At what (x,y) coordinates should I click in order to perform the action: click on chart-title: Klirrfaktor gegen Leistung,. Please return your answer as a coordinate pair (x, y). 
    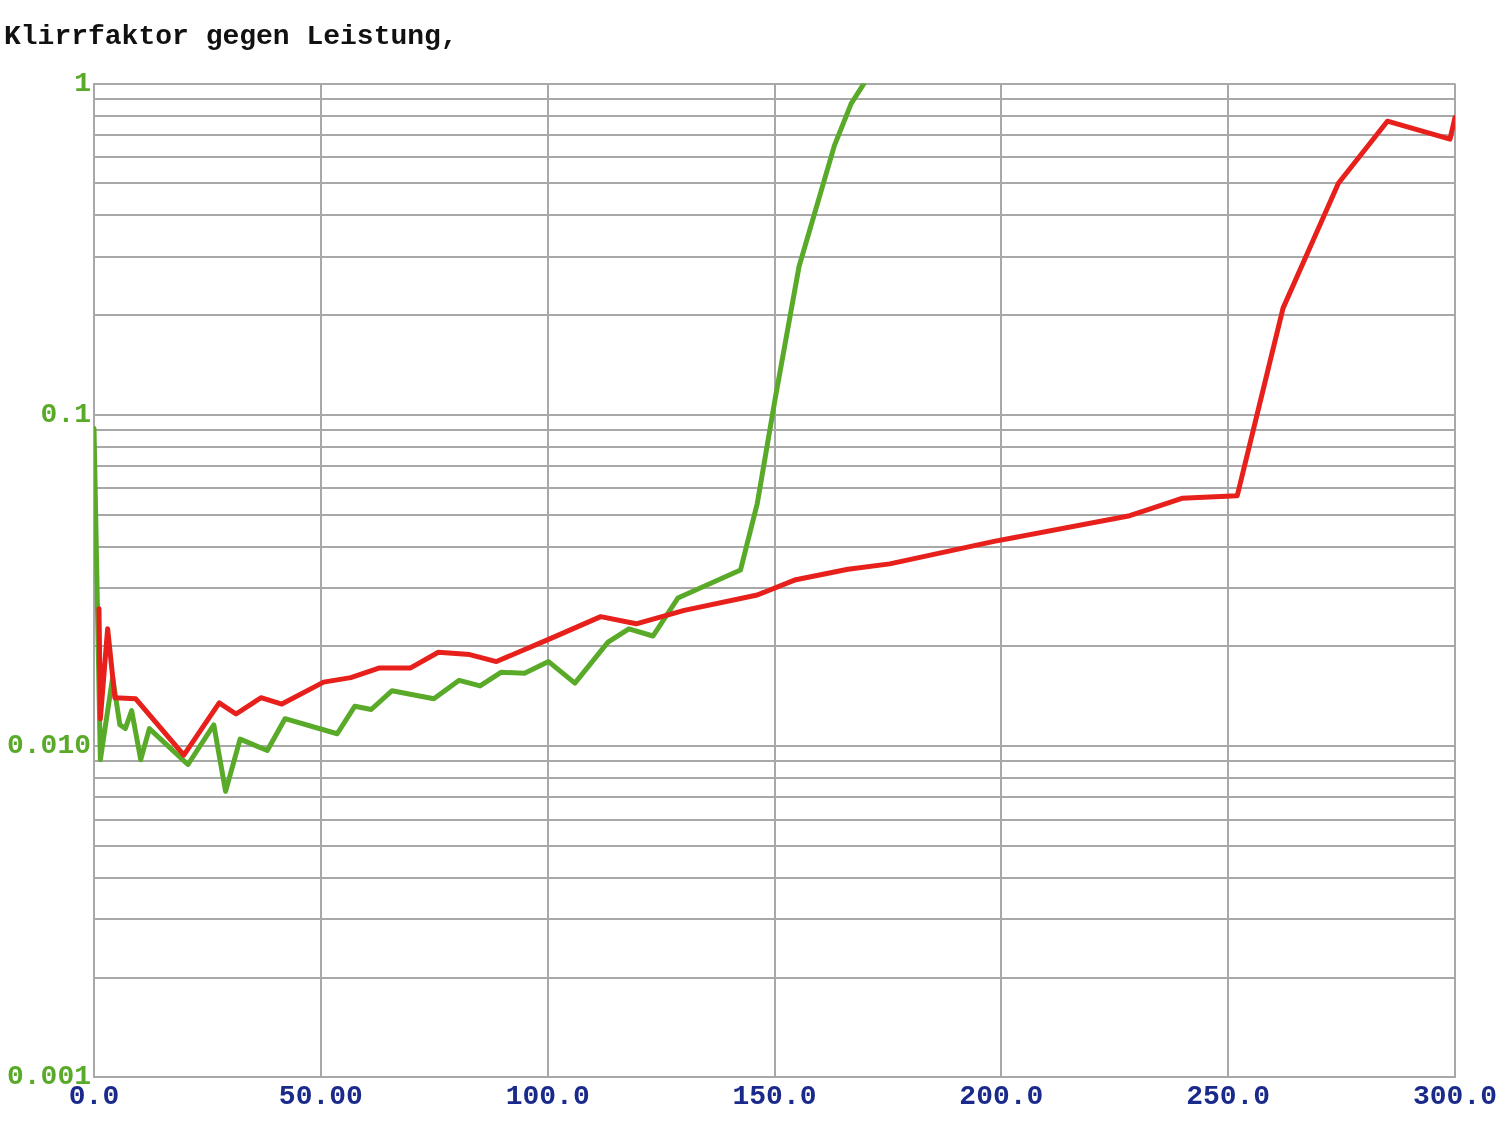
    Looking at the image, I should click on (231, 36).